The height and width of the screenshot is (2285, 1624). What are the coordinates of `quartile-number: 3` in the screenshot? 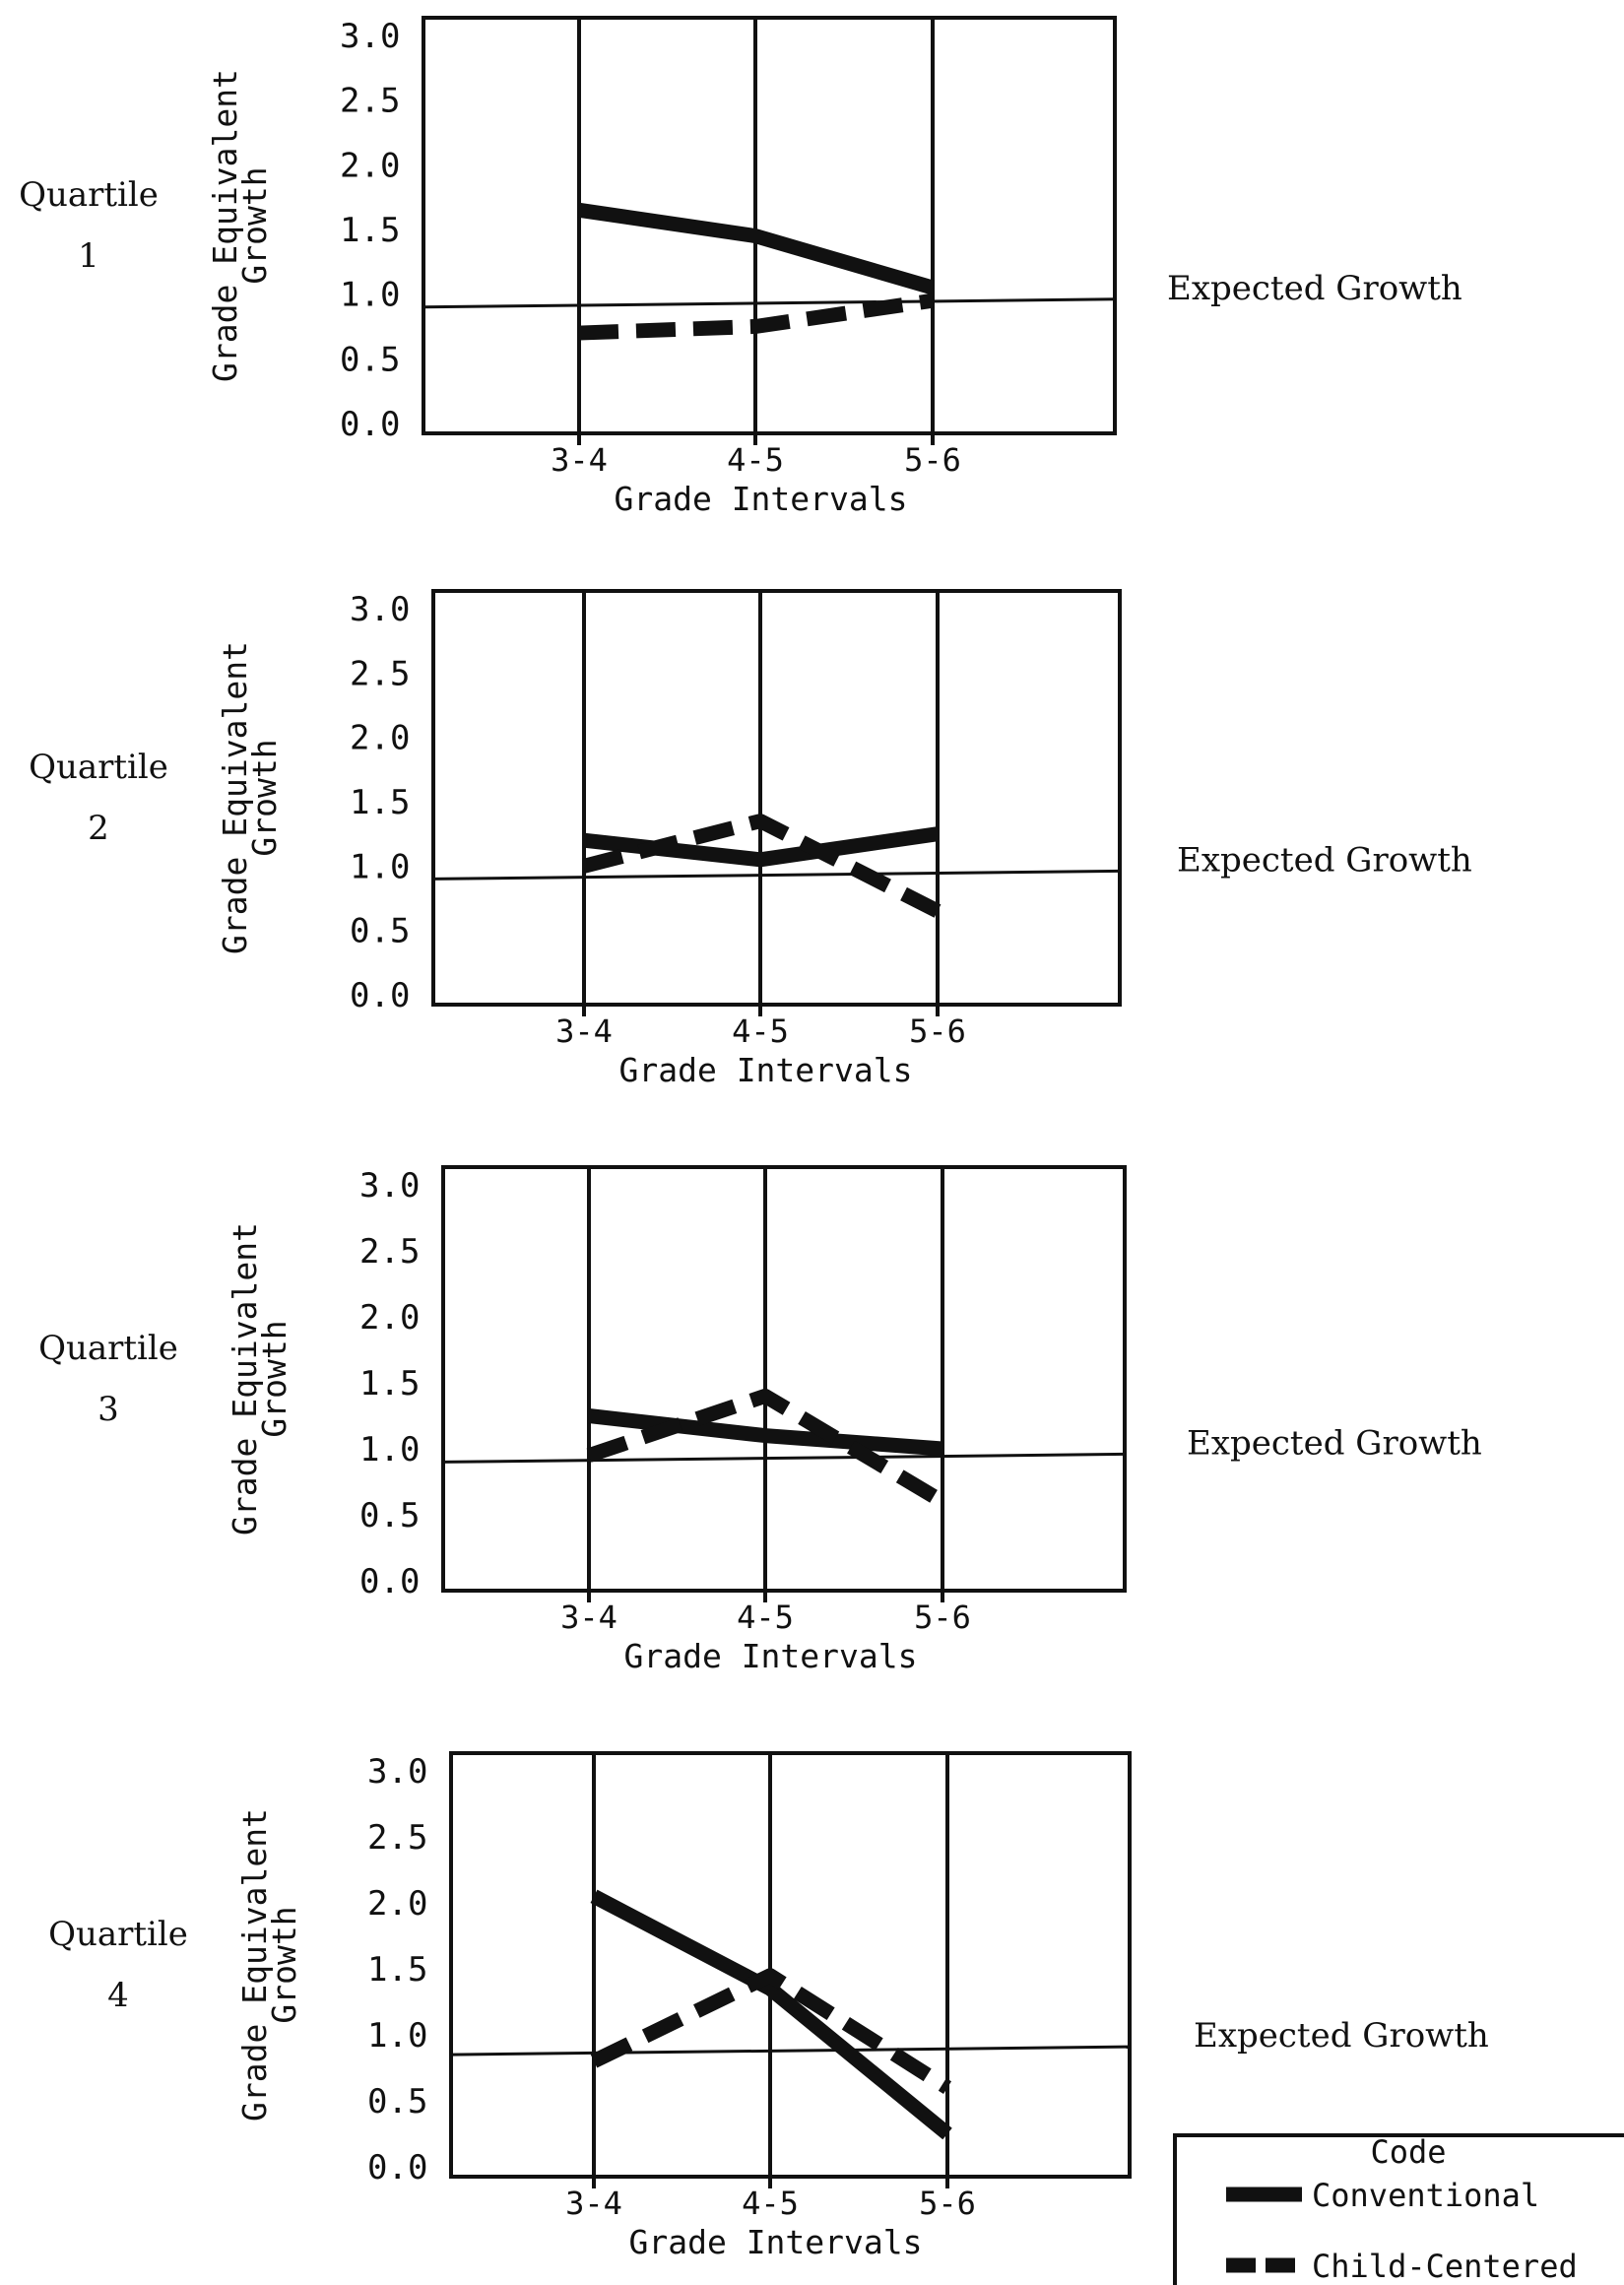 It's located at (108, 1410).